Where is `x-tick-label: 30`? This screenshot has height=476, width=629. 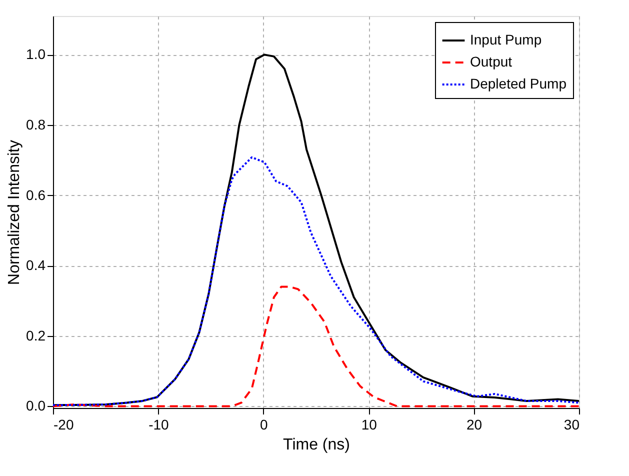 x-tick-label: 30 is located at coordinates (572, 424).